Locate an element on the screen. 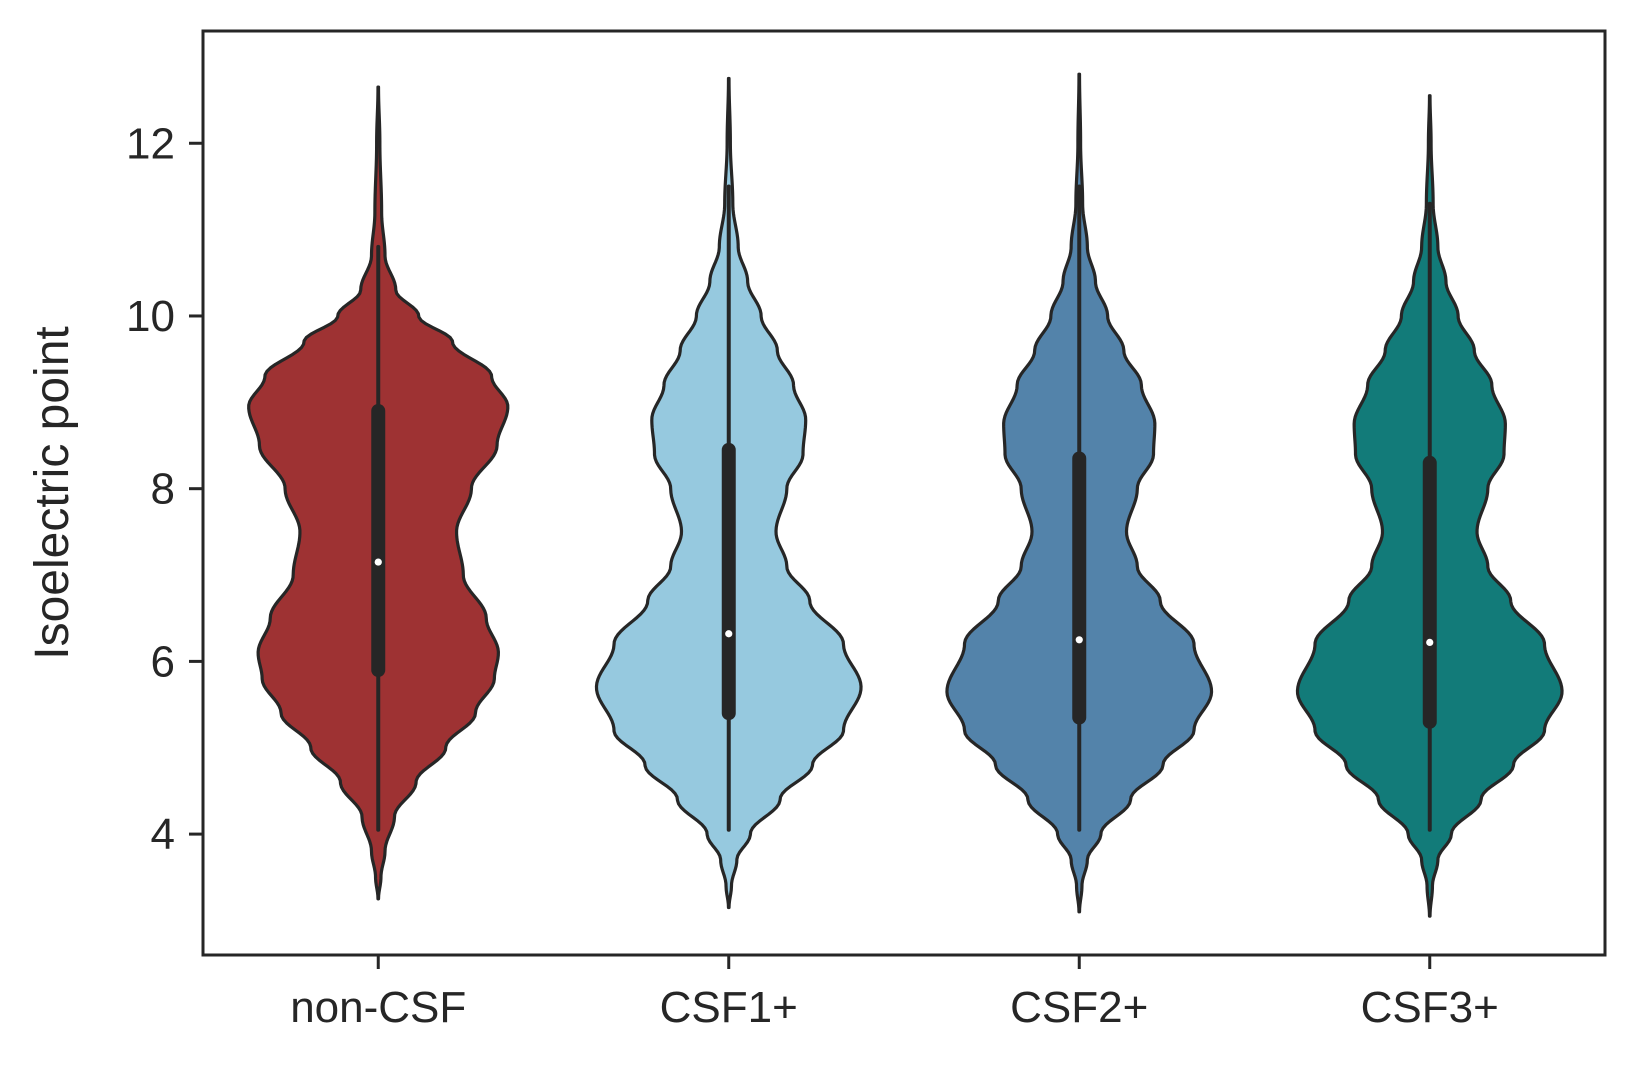 This screenshot has height=1073, width=1627. median-dot-CSF1+ is located at coordinates (729, 634).